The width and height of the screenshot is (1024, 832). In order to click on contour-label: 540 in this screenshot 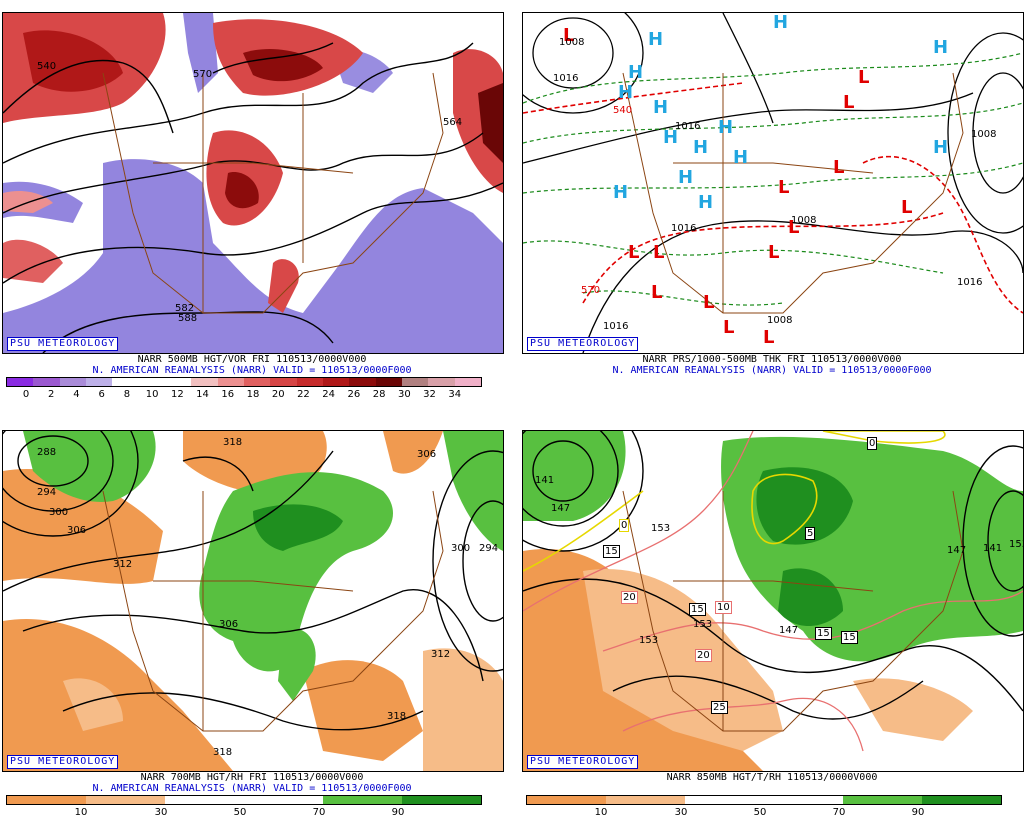, I will do `click(47, 66)`.